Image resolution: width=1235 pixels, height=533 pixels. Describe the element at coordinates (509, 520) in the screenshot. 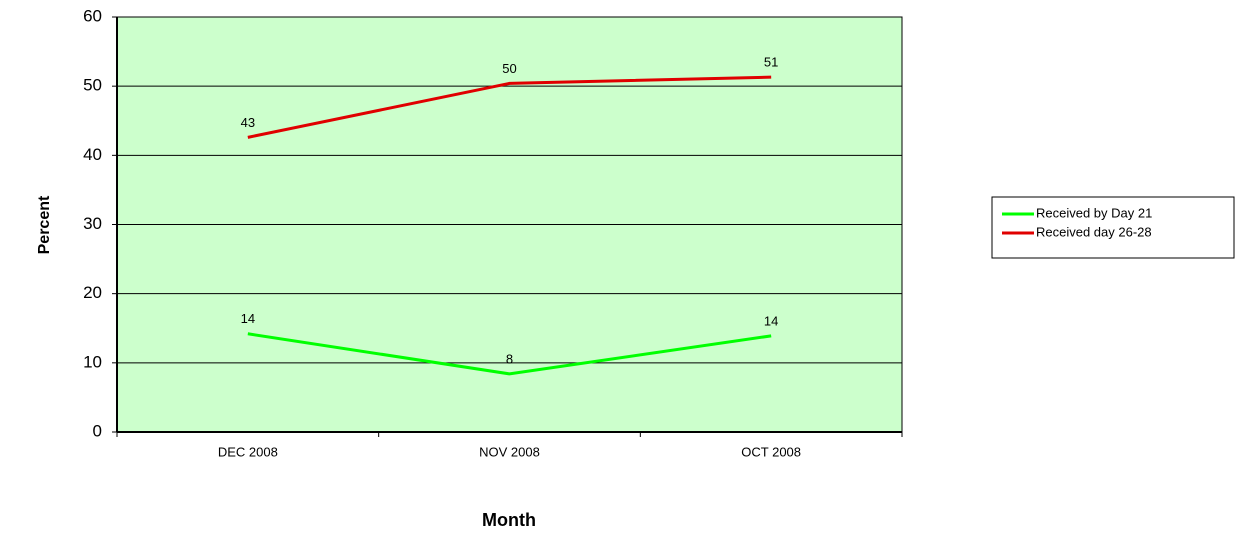

I see `x-axis-label: Month` at that location.